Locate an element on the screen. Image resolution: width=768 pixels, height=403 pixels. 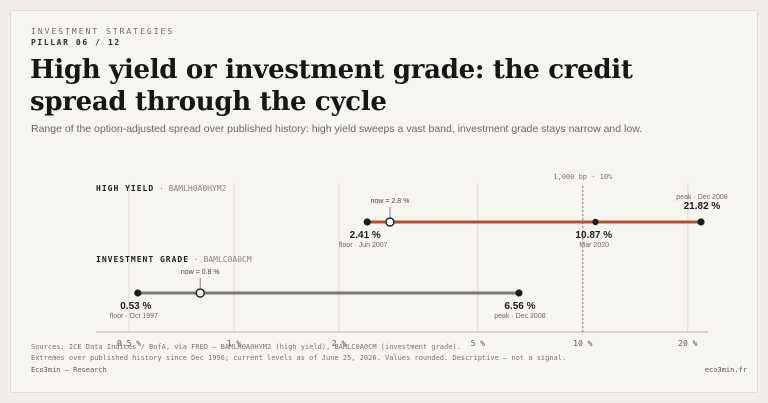
x-tick-label-1: 1 % is located at coordinates (234, 343).